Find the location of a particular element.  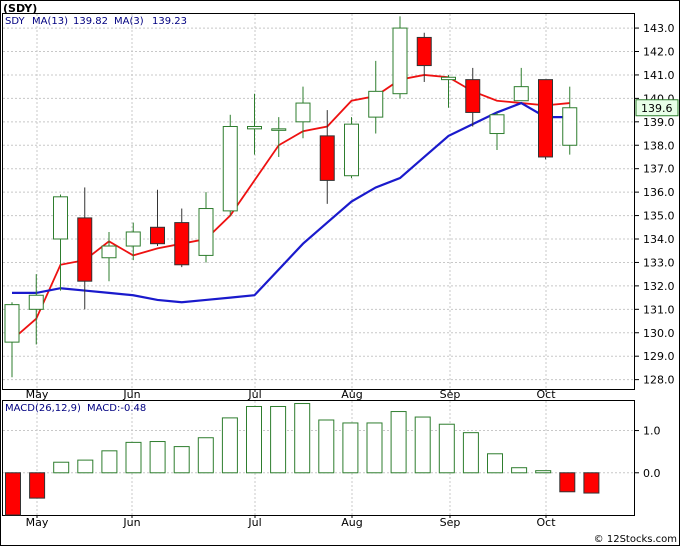

price-y-tick-label: 130.0 is located at coordinates (659, 333).